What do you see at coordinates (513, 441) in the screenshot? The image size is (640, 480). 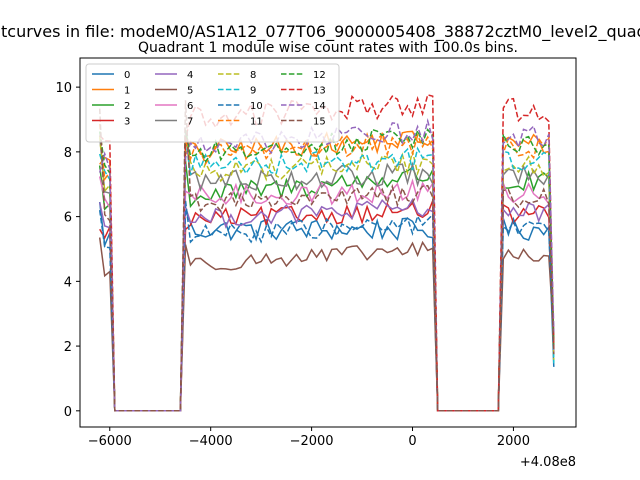 I see `x-tick-label: 2000` at bounding box center [513, 441].